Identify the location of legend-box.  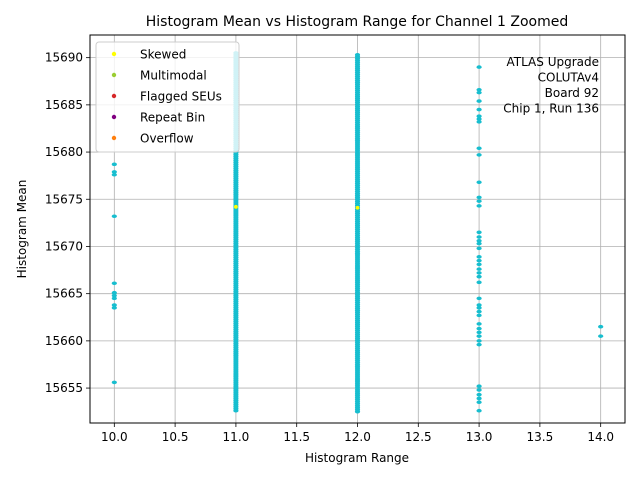
(167, 97).